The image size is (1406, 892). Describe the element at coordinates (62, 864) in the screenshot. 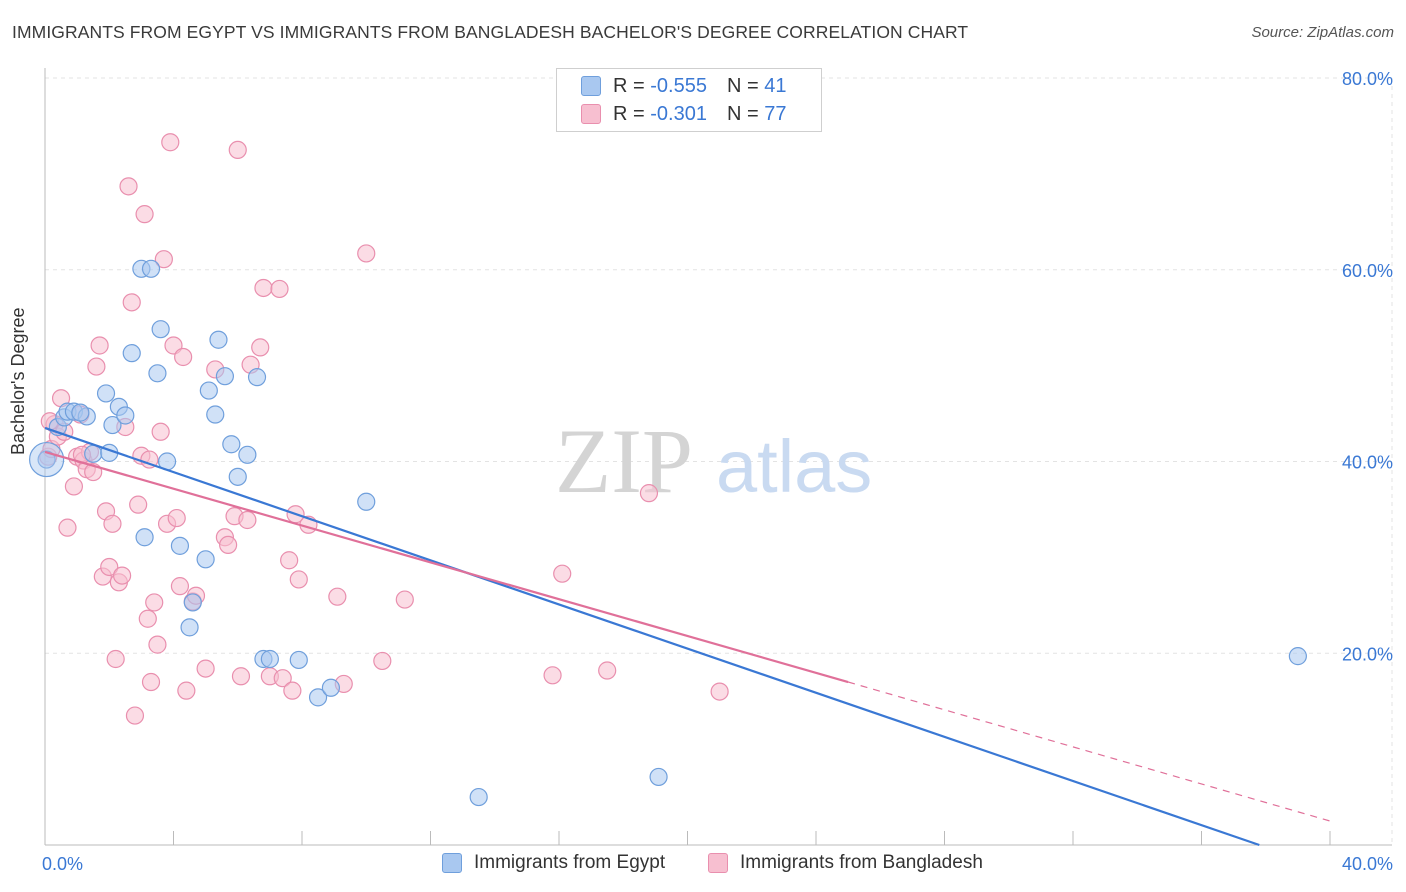

I see `x-tick-label-min: 0.0%` at that location.